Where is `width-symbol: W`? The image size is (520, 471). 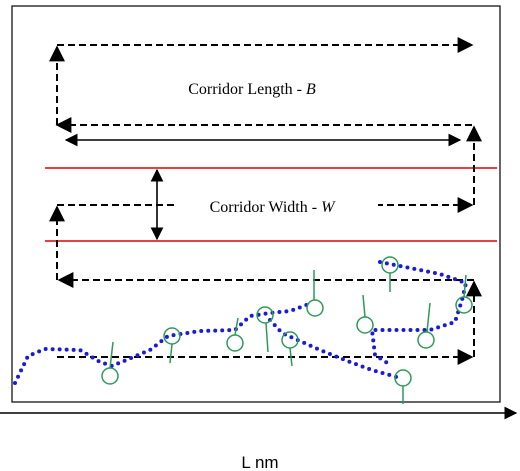 width-symbol: W is located at coordinates (328, 207).